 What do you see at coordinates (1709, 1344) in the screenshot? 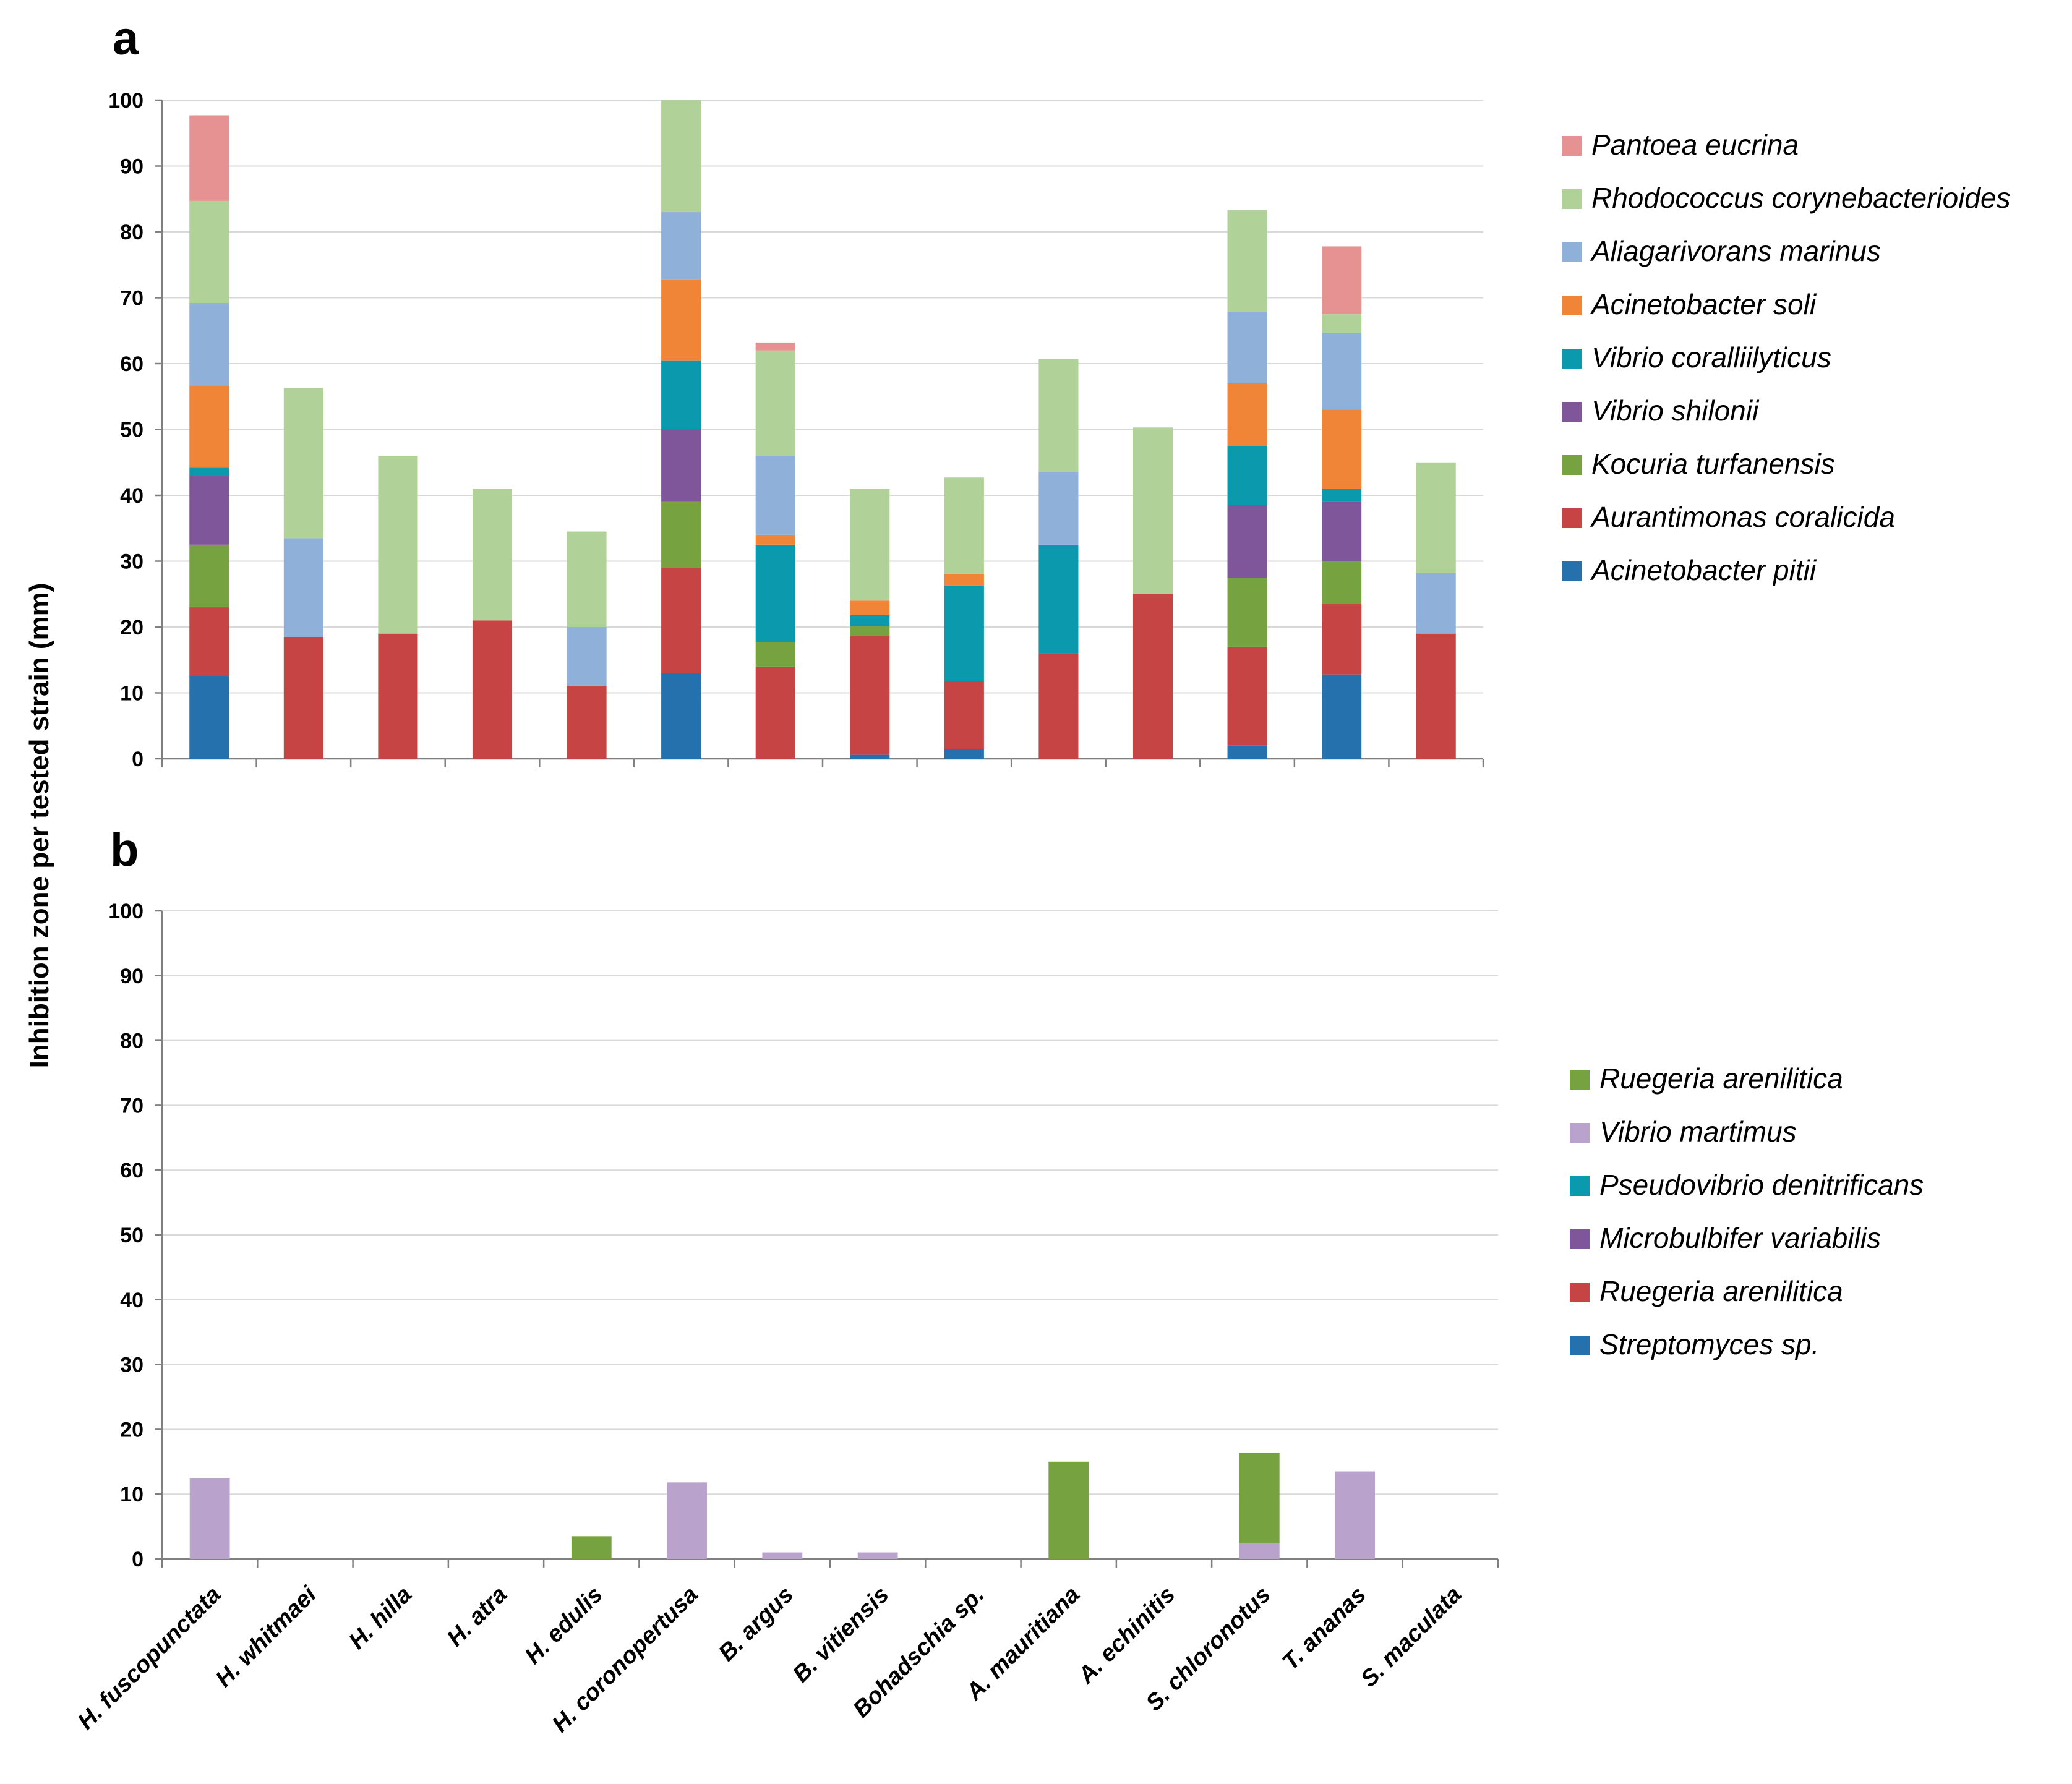
I see `legend-label: Streptomyces sp.` at bounding box center [1709, 1344].